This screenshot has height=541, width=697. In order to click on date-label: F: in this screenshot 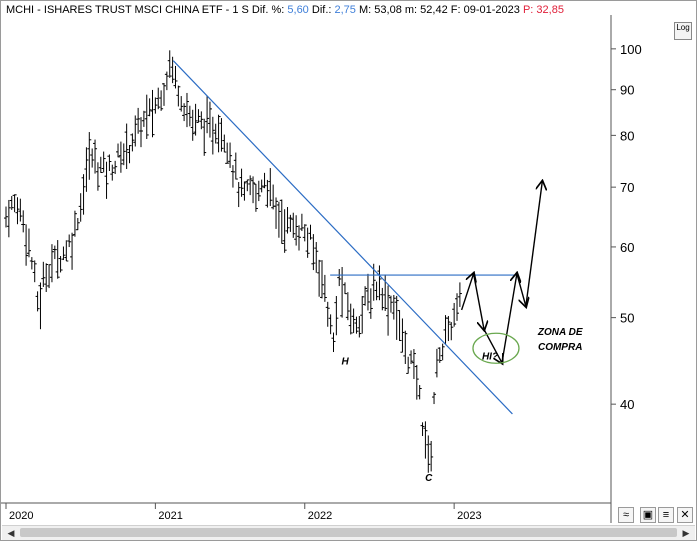, I will do `click(455, 10)`.